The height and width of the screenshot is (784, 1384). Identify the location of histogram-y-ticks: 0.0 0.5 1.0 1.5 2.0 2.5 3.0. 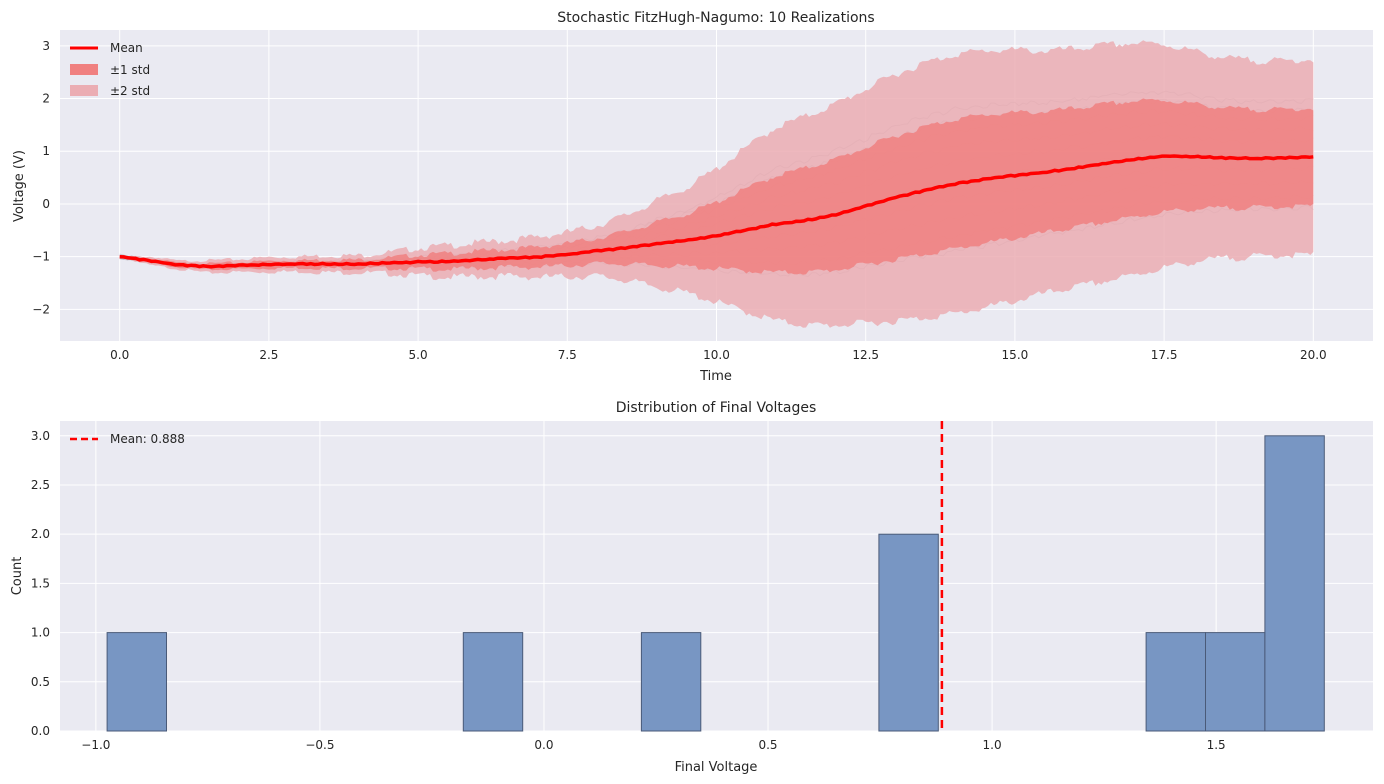
(40, 583).